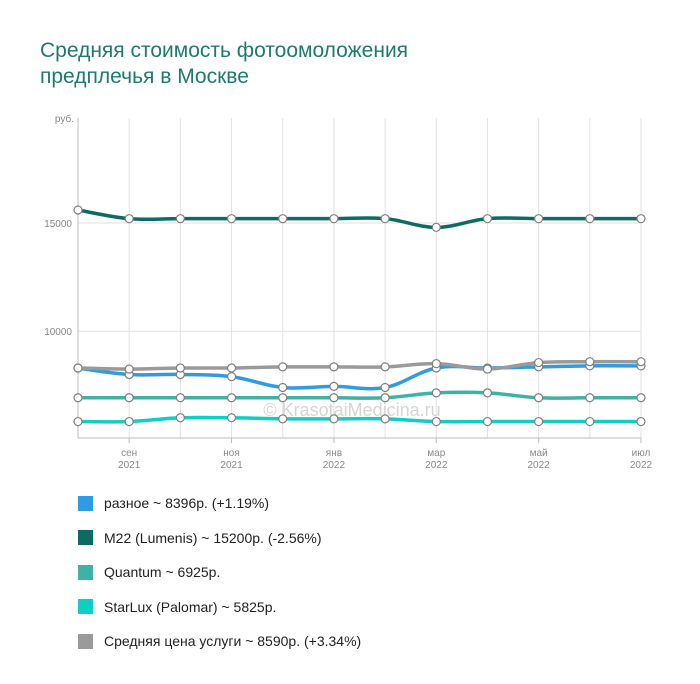 The width and height of the screenshot is (700, 684). Describe the element at coordinates (213, 537) in the screenshot. I see `legend-label: M22 (Lumenis) ~ 15200р. (-2.56%)` at that location.